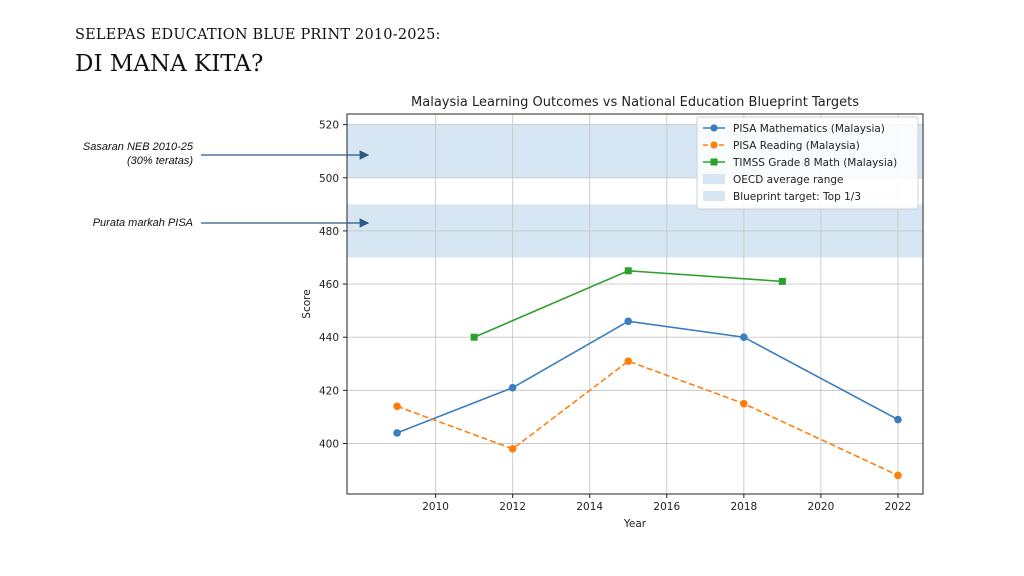  What do you see at coordinates (512, 507) in the screenshot?
I see `x-tick-label: 2012` at bounding box center [512, 507].